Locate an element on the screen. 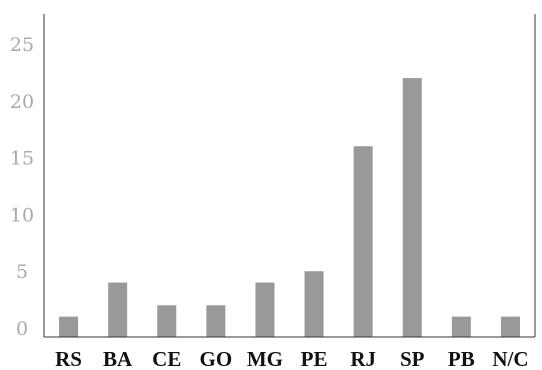 The image size is (542, 370). bar-sp is located at coordinates (412, 207).